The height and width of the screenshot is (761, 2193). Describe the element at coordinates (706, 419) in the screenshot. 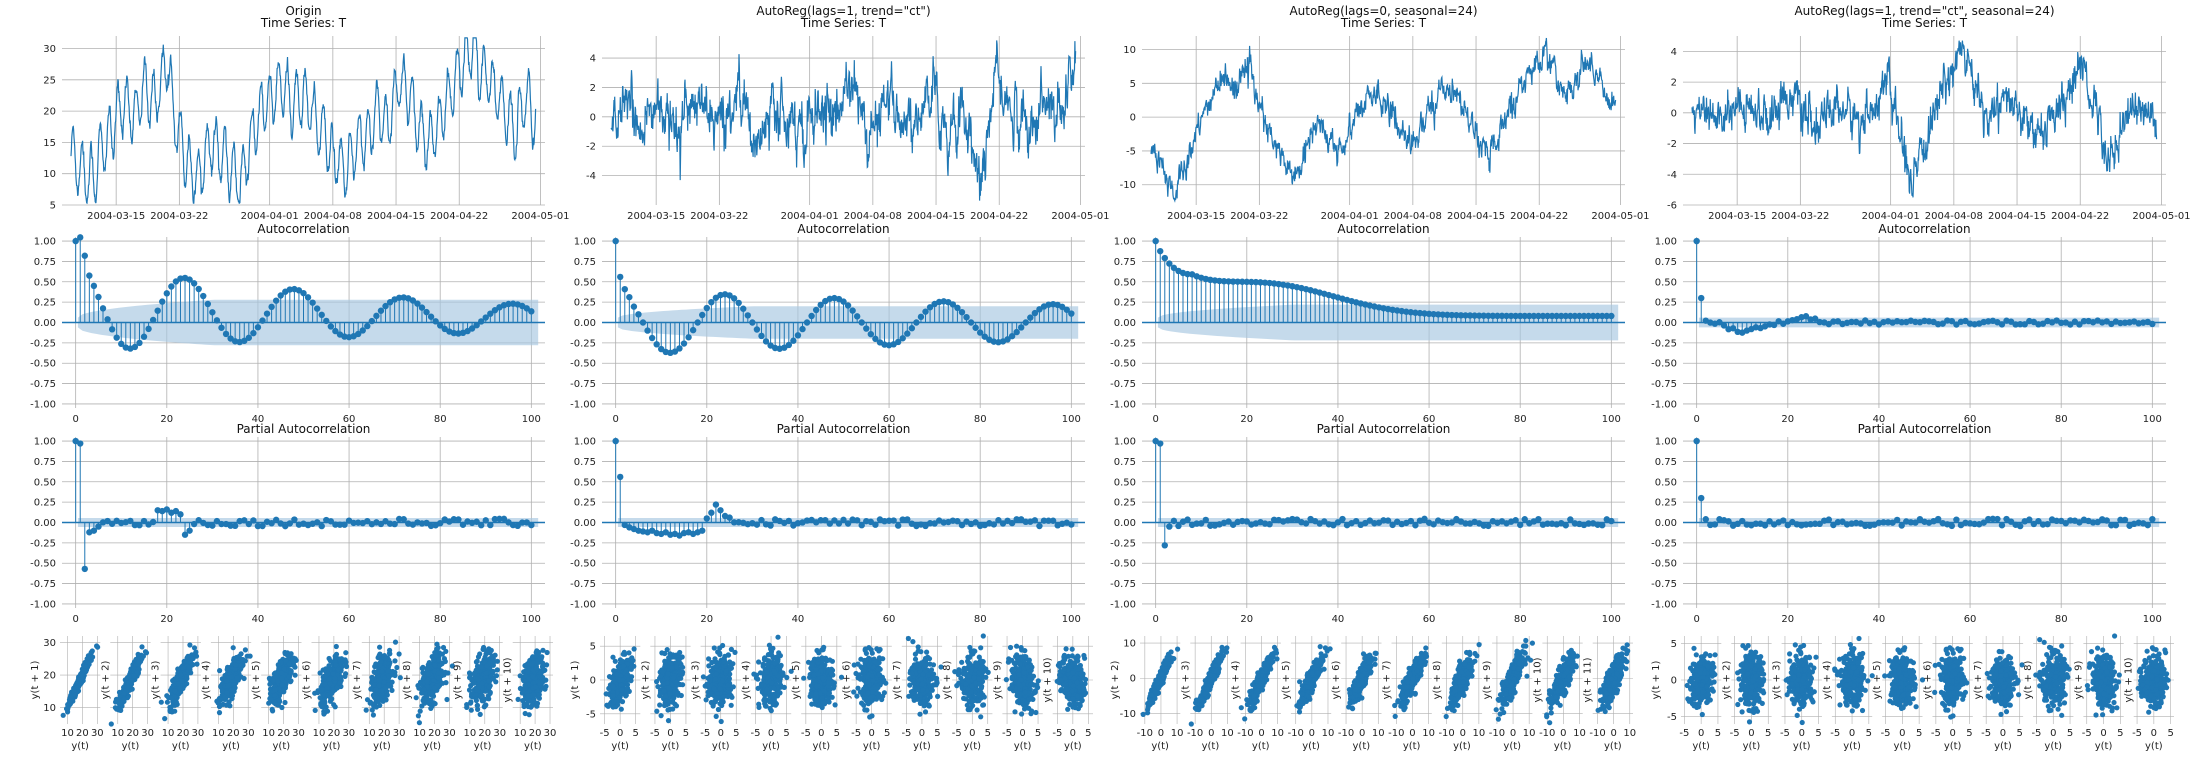

I see `acf-ar1ct-xtick-label: 20` at that location.